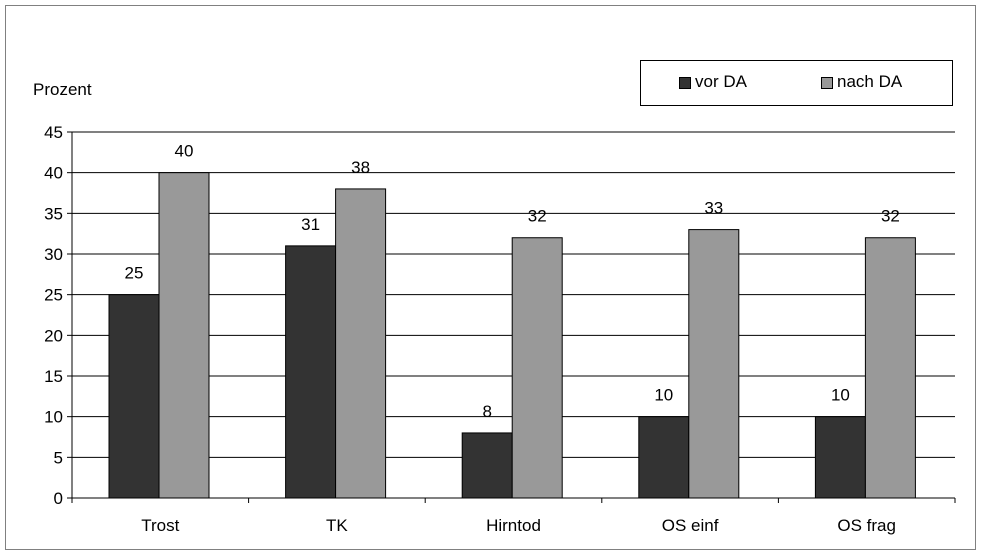 Image resolution: width=983 pixels, height=557 pixels. I want to click on y-tick-label: 5, so click(58, 457).